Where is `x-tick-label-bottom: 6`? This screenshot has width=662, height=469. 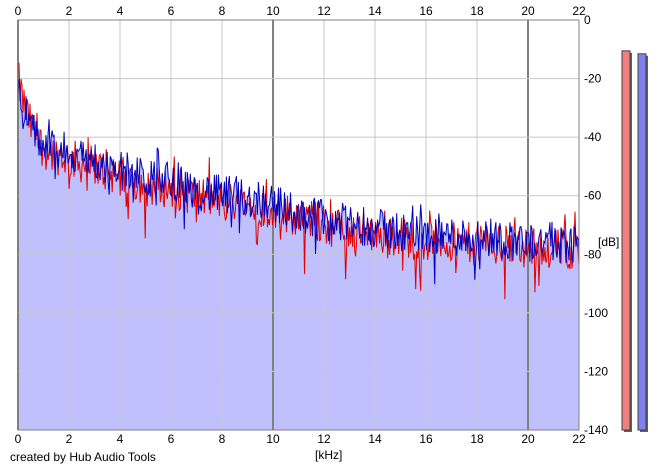 x-tick-label-bottom: 6 is located at coordinates (171, 439).